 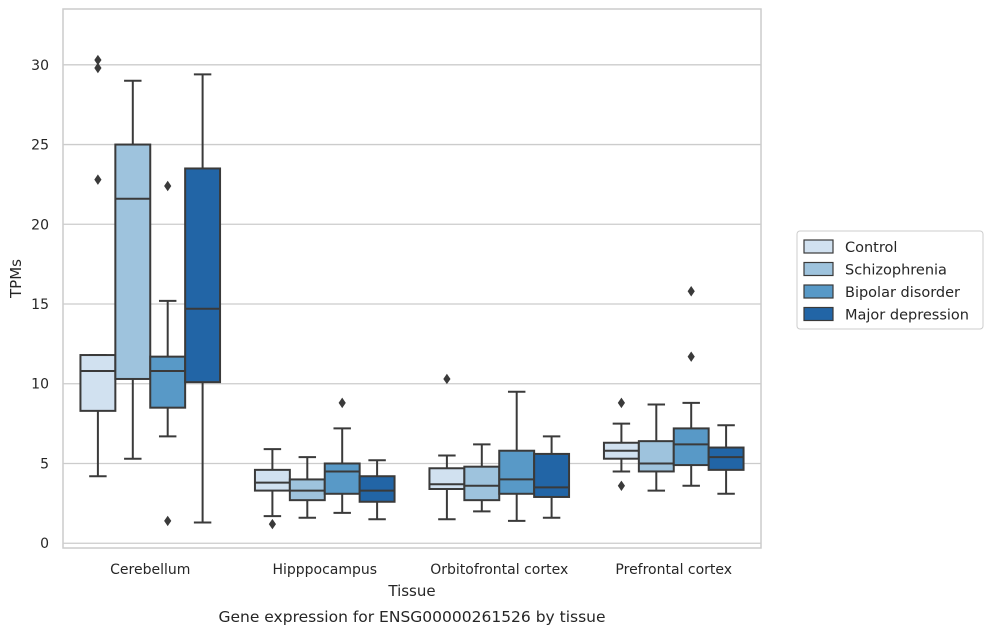 I want to click on y-tick-label: 30, so click(x=40, y=66).